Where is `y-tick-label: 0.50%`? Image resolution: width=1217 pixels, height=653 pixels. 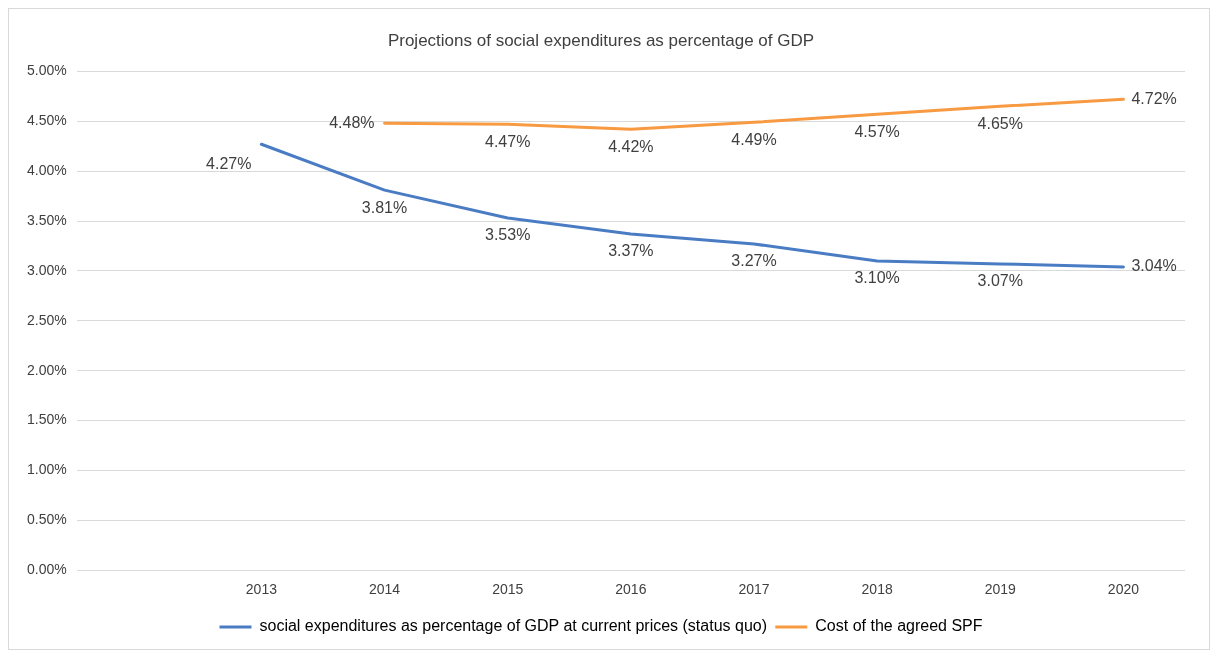 y-tick-label: 0.50% is located at coordinates (46, 519).